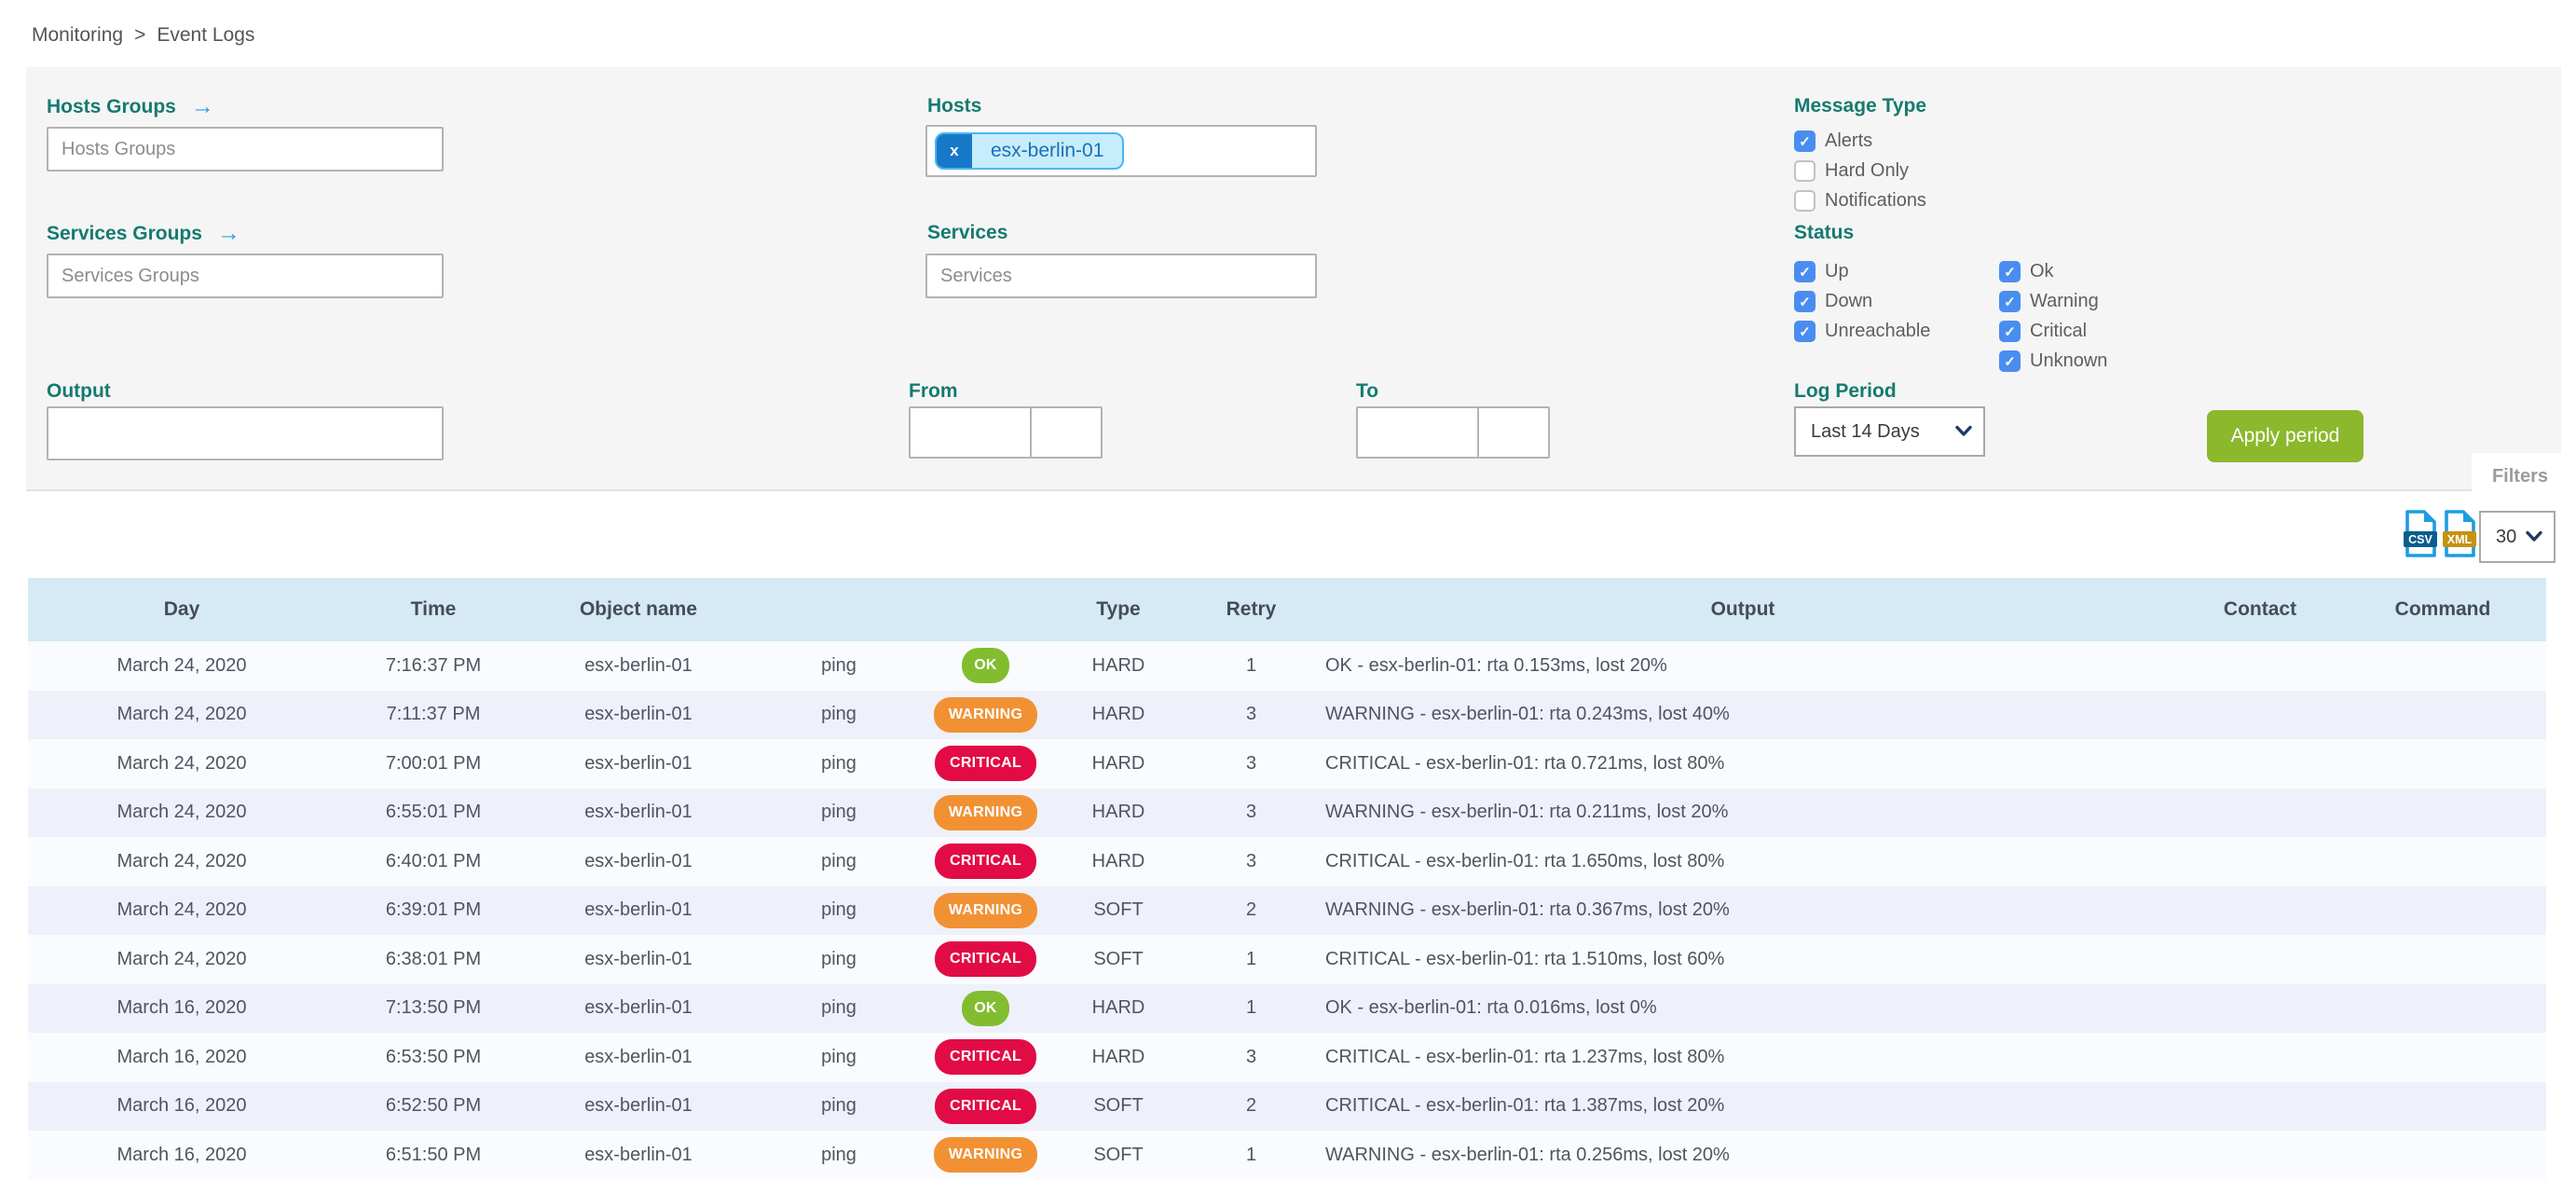 This screenshot has height=1180, width=2576. What do you see at coordinates (2053, 272) in the screenshot?
I see `checkbox-ok: ✓ Ok` at bounding box center [2053, 272].